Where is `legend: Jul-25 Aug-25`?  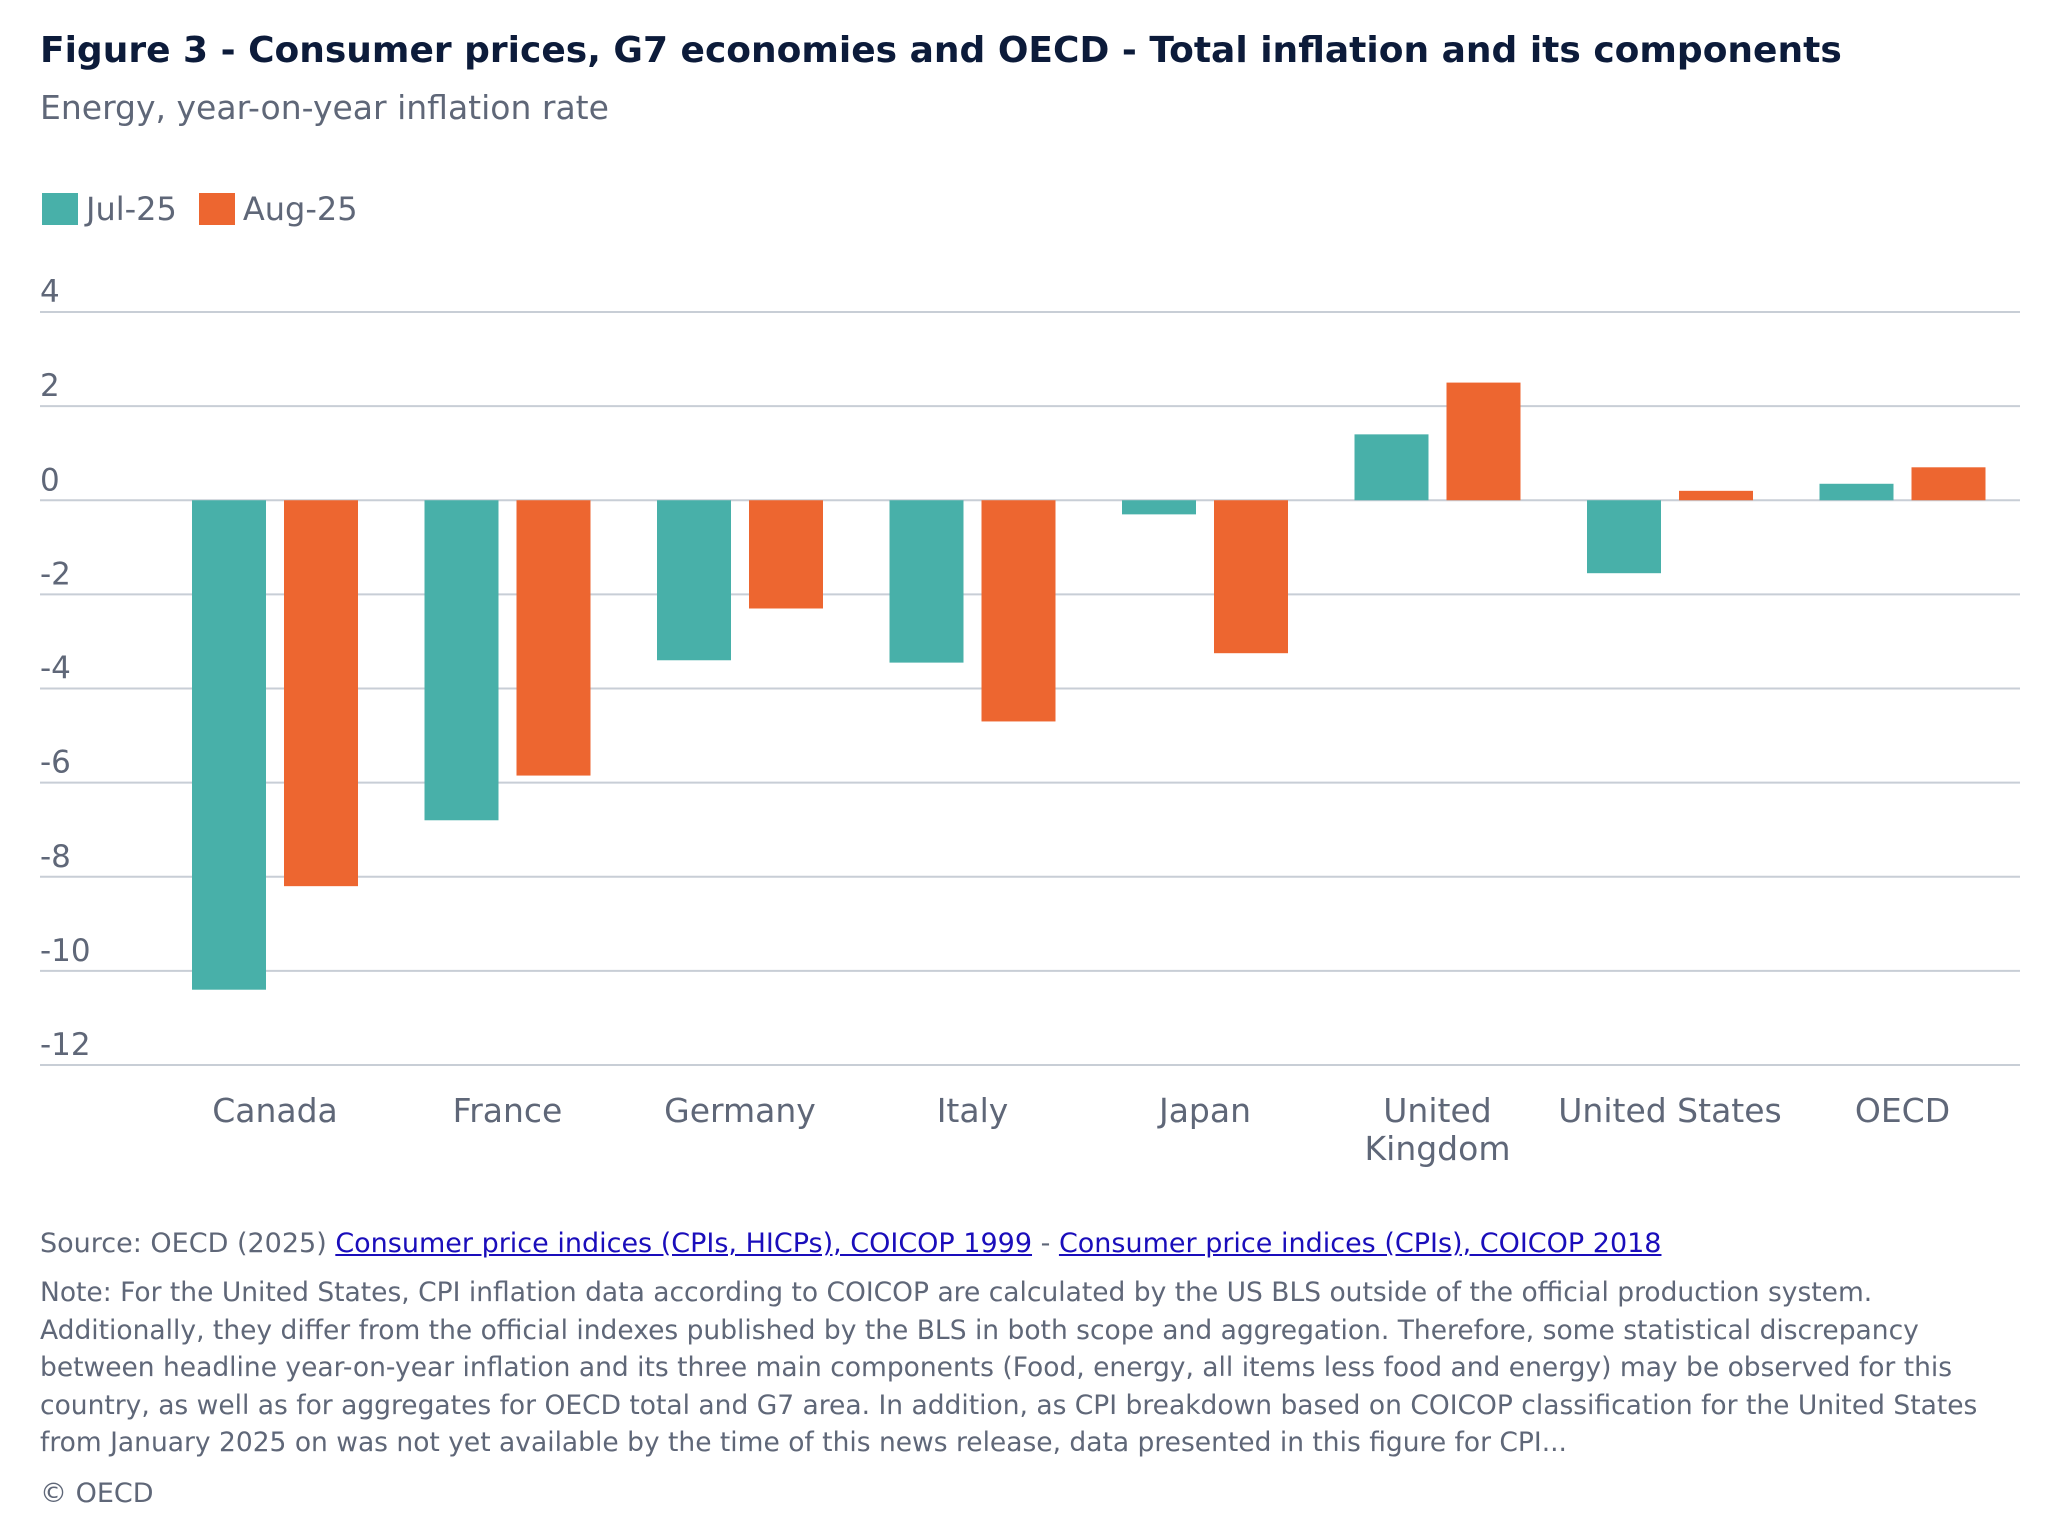 legend: Jul-25 Aug-25 is located at coordinates (211, 209).